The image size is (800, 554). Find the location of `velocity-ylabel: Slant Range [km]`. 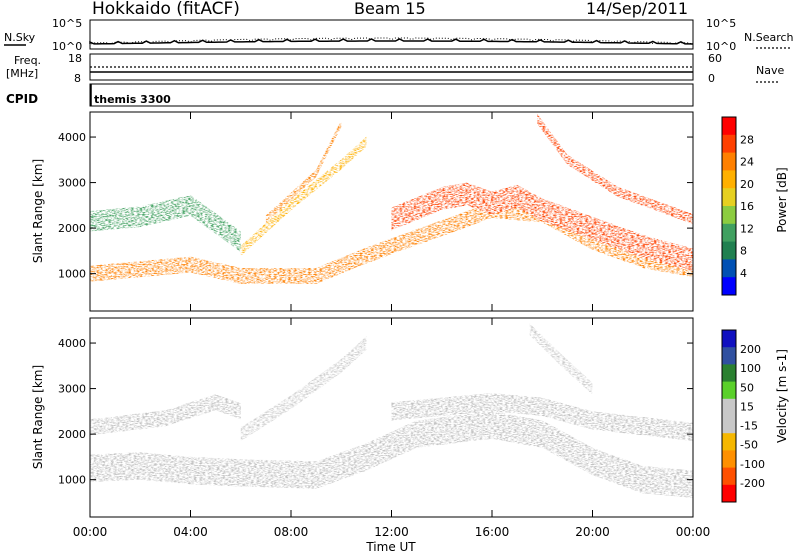

velocity-ylabel: Slant Range [km] is located at coordinates (38, 417).